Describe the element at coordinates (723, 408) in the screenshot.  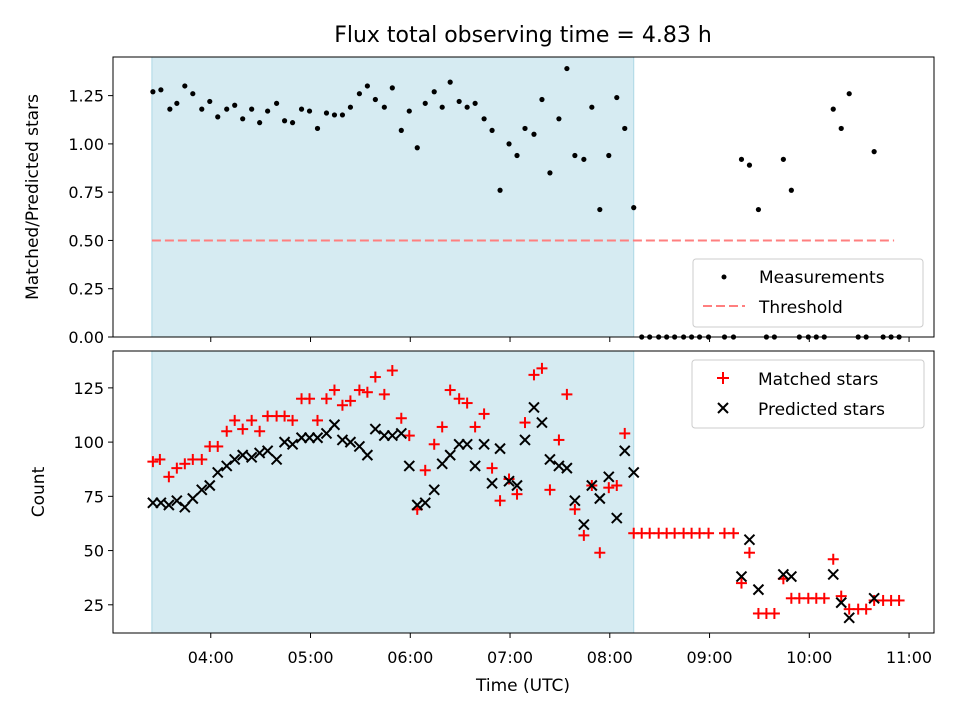
I see `legend-predicted-marker` at that location.